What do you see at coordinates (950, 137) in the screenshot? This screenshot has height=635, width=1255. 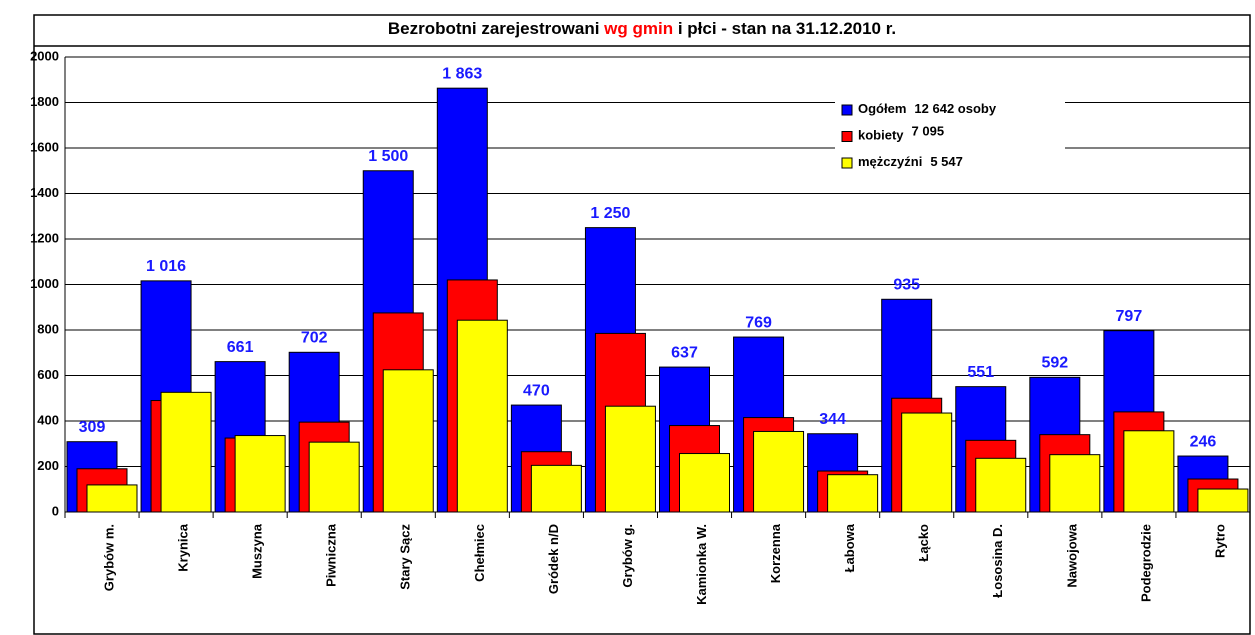 I see `legend-box` at bounding box center [950, 137].